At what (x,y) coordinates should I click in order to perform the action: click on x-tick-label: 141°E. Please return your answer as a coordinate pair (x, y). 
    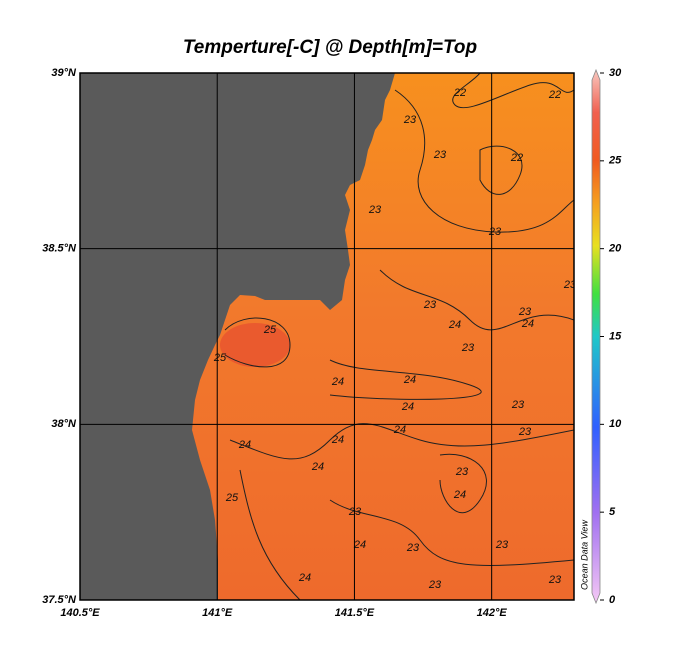
    Looking at the image, I should click on (217, 613).